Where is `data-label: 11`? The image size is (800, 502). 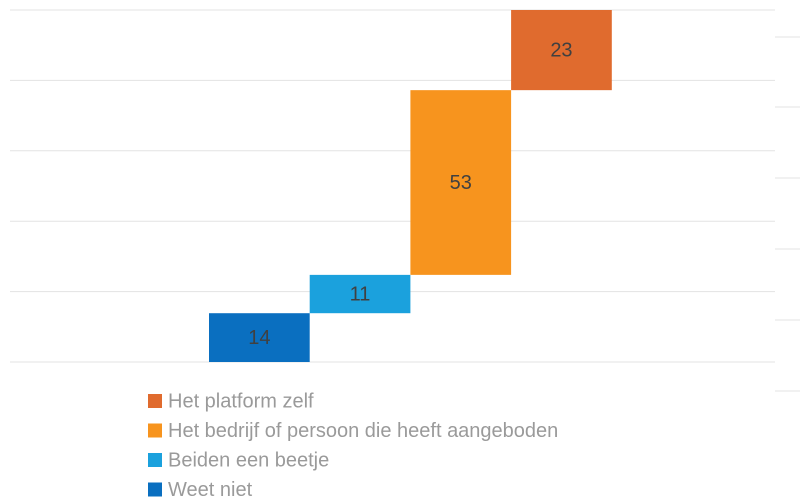 data-label: 11 is located at coordinates (360, 294).